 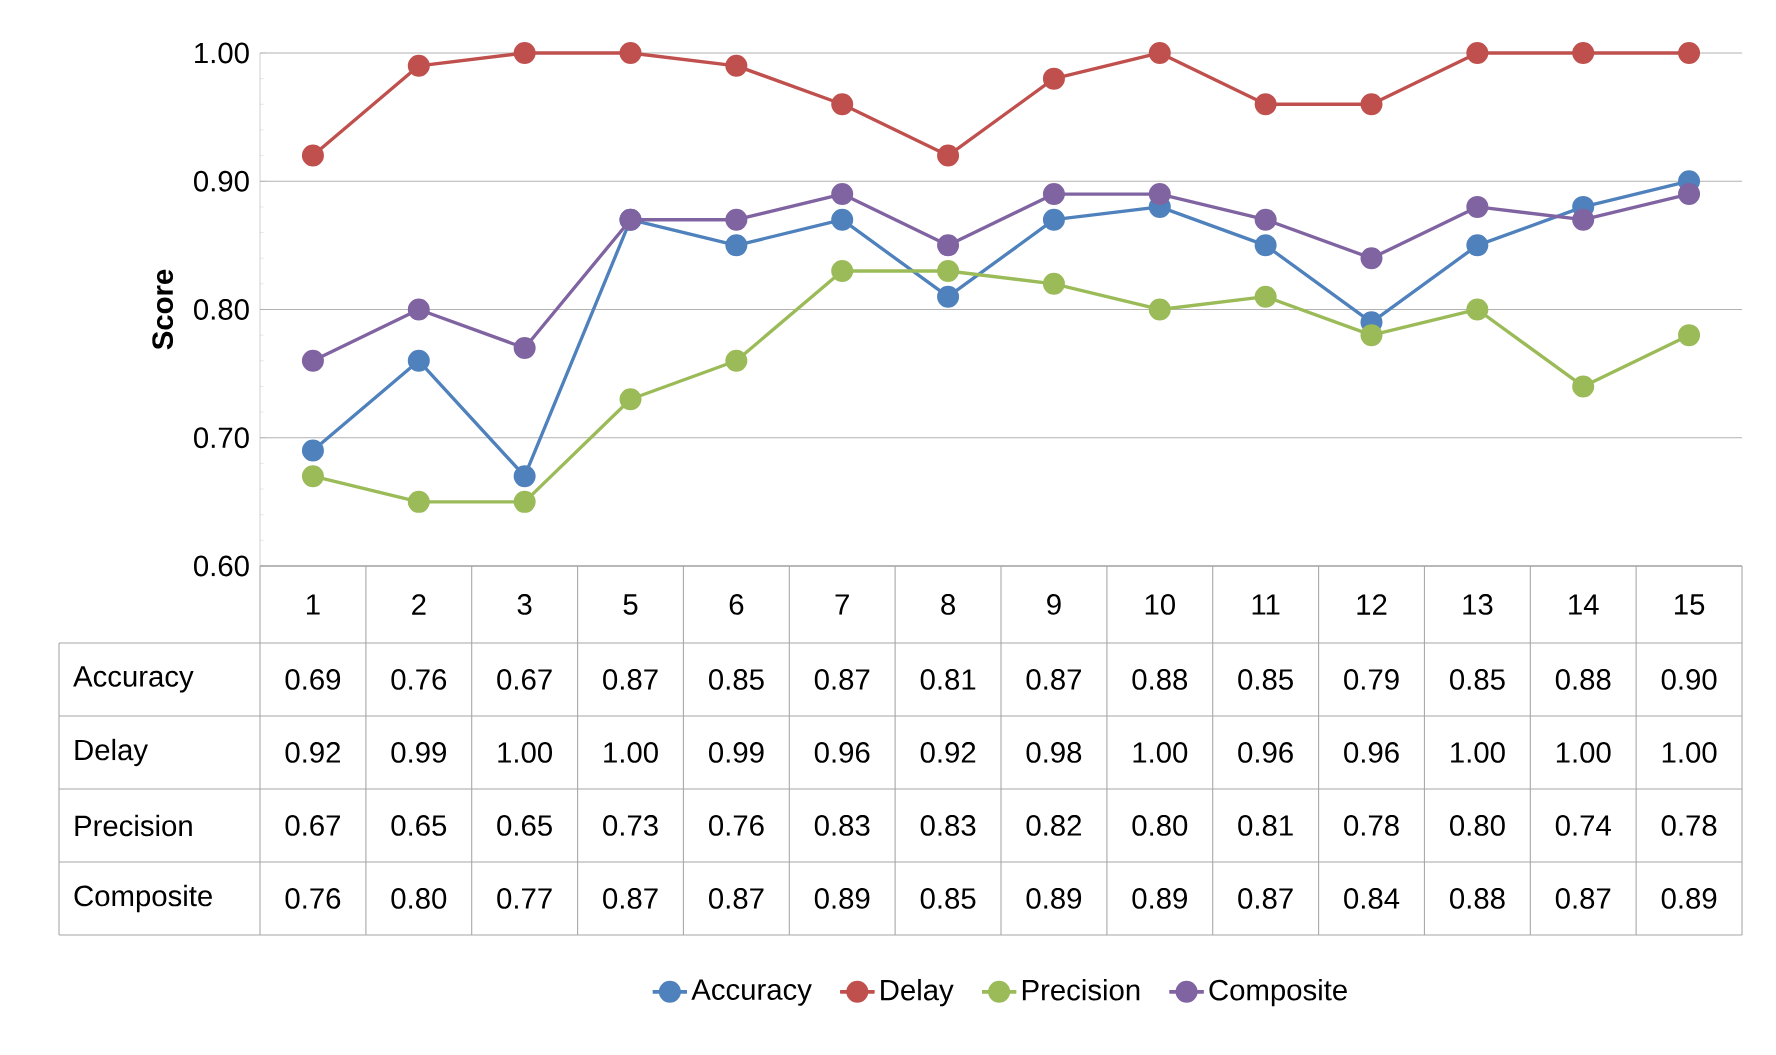 What do you see at coordinates (1266, 604) in the screenshot?
I see `x-tick-label: 11` at bounding box center [1266, 604].